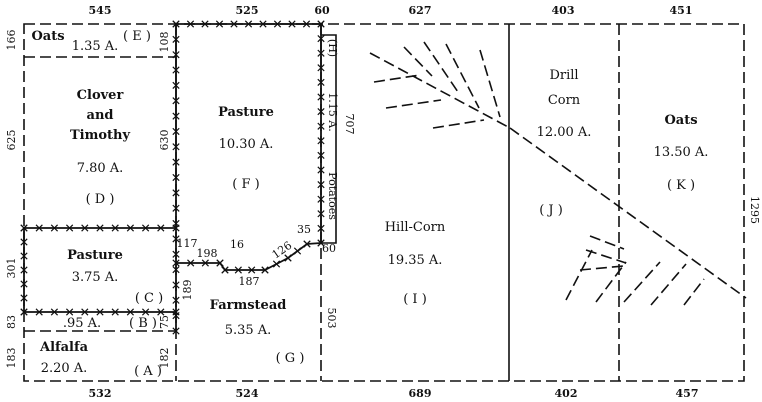  What do you see at coordinates (332, 48) in the screenshot?
I see `field-h-letter: (H)` at bounding box center [332, 48].